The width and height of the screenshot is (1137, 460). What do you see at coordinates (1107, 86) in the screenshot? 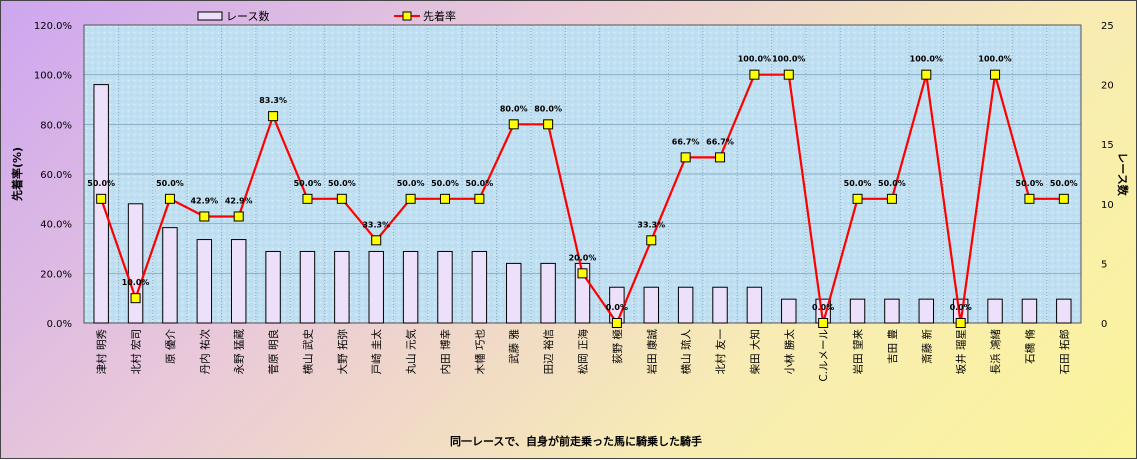
I see `right-tick-label: 20` at bounding box center [1107, 86].